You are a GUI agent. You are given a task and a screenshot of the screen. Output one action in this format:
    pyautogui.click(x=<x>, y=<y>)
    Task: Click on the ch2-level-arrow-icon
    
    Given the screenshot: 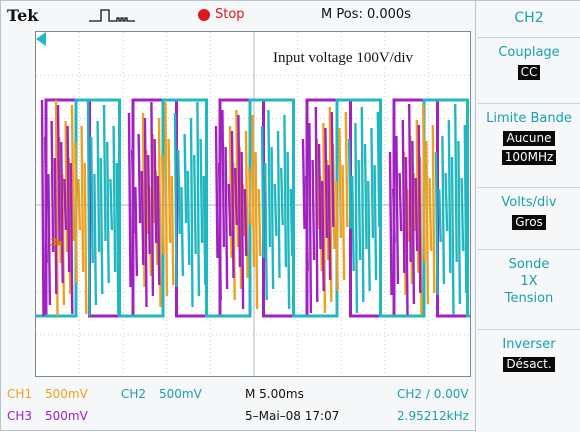 What is the action you would take?
    pyautogui.click(x=41, y=39)
    